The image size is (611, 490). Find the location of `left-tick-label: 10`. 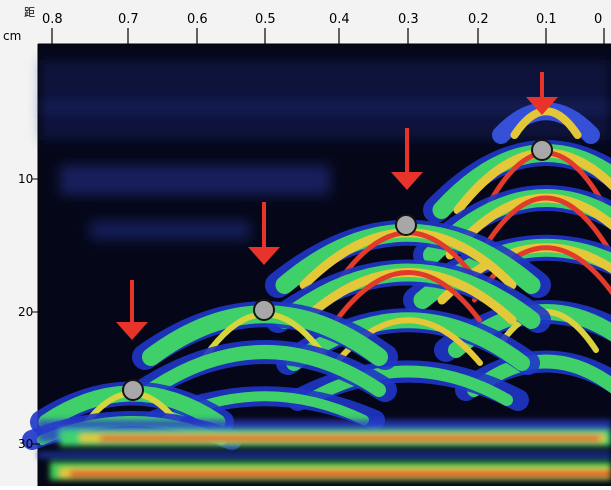

left-tick-label: 10 is located at coordinates (25, 179).